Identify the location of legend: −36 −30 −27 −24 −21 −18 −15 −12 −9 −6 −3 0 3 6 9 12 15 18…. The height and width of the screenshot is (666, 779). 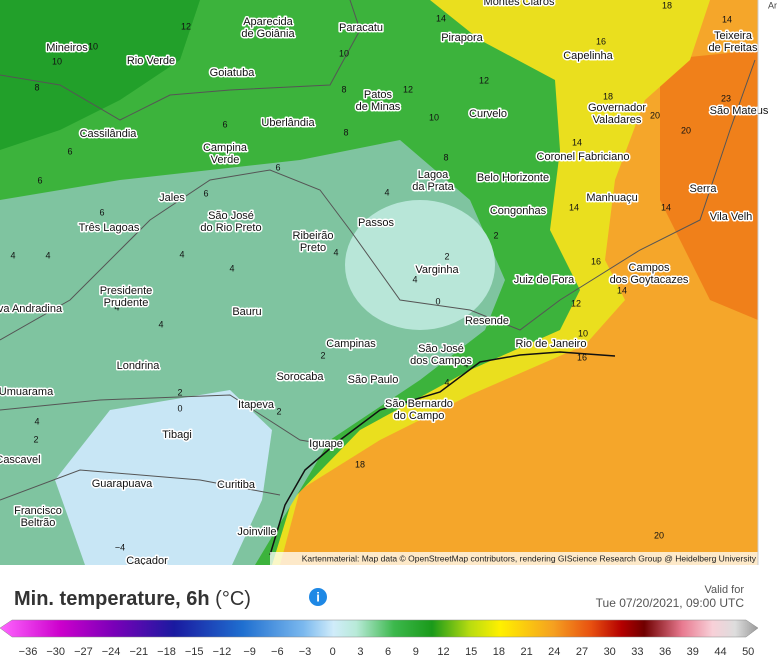
(387, 652).